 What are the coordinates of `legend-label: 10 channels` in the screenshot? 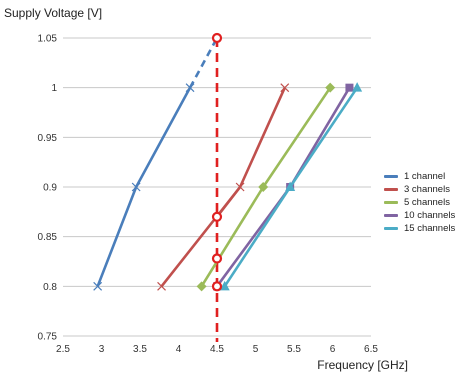 It's located at (430, 215).